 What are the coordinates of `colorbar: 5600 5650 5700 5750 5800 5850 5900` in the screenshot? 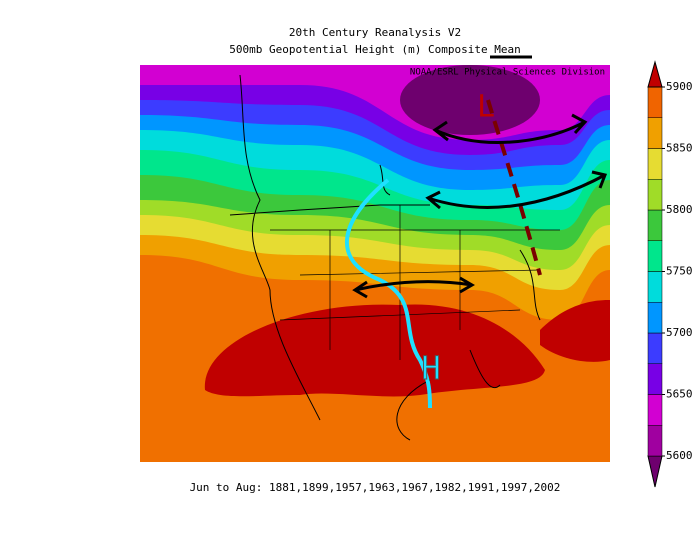 It's located at (670, 274).